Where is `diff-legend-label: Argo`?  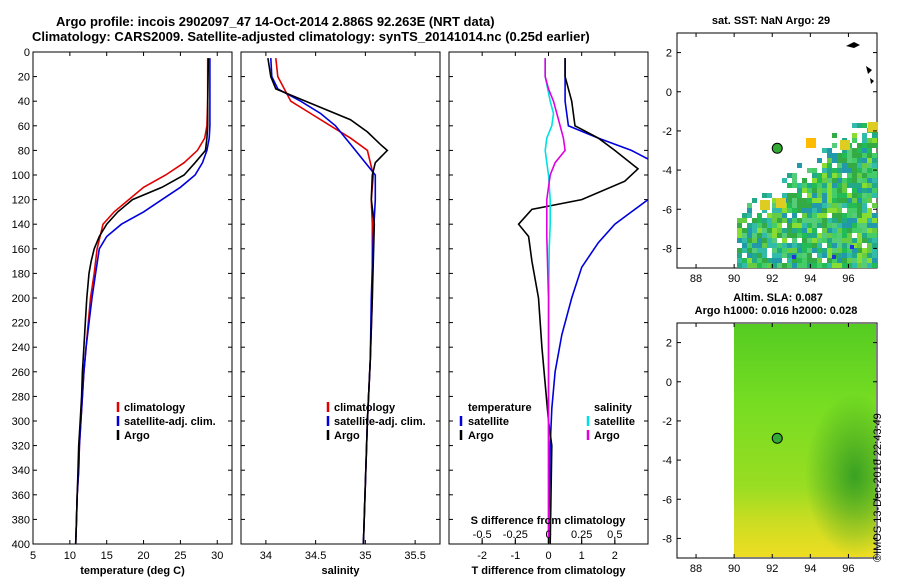
diff-legend-label: Argo is located at coordinates (607, 436).